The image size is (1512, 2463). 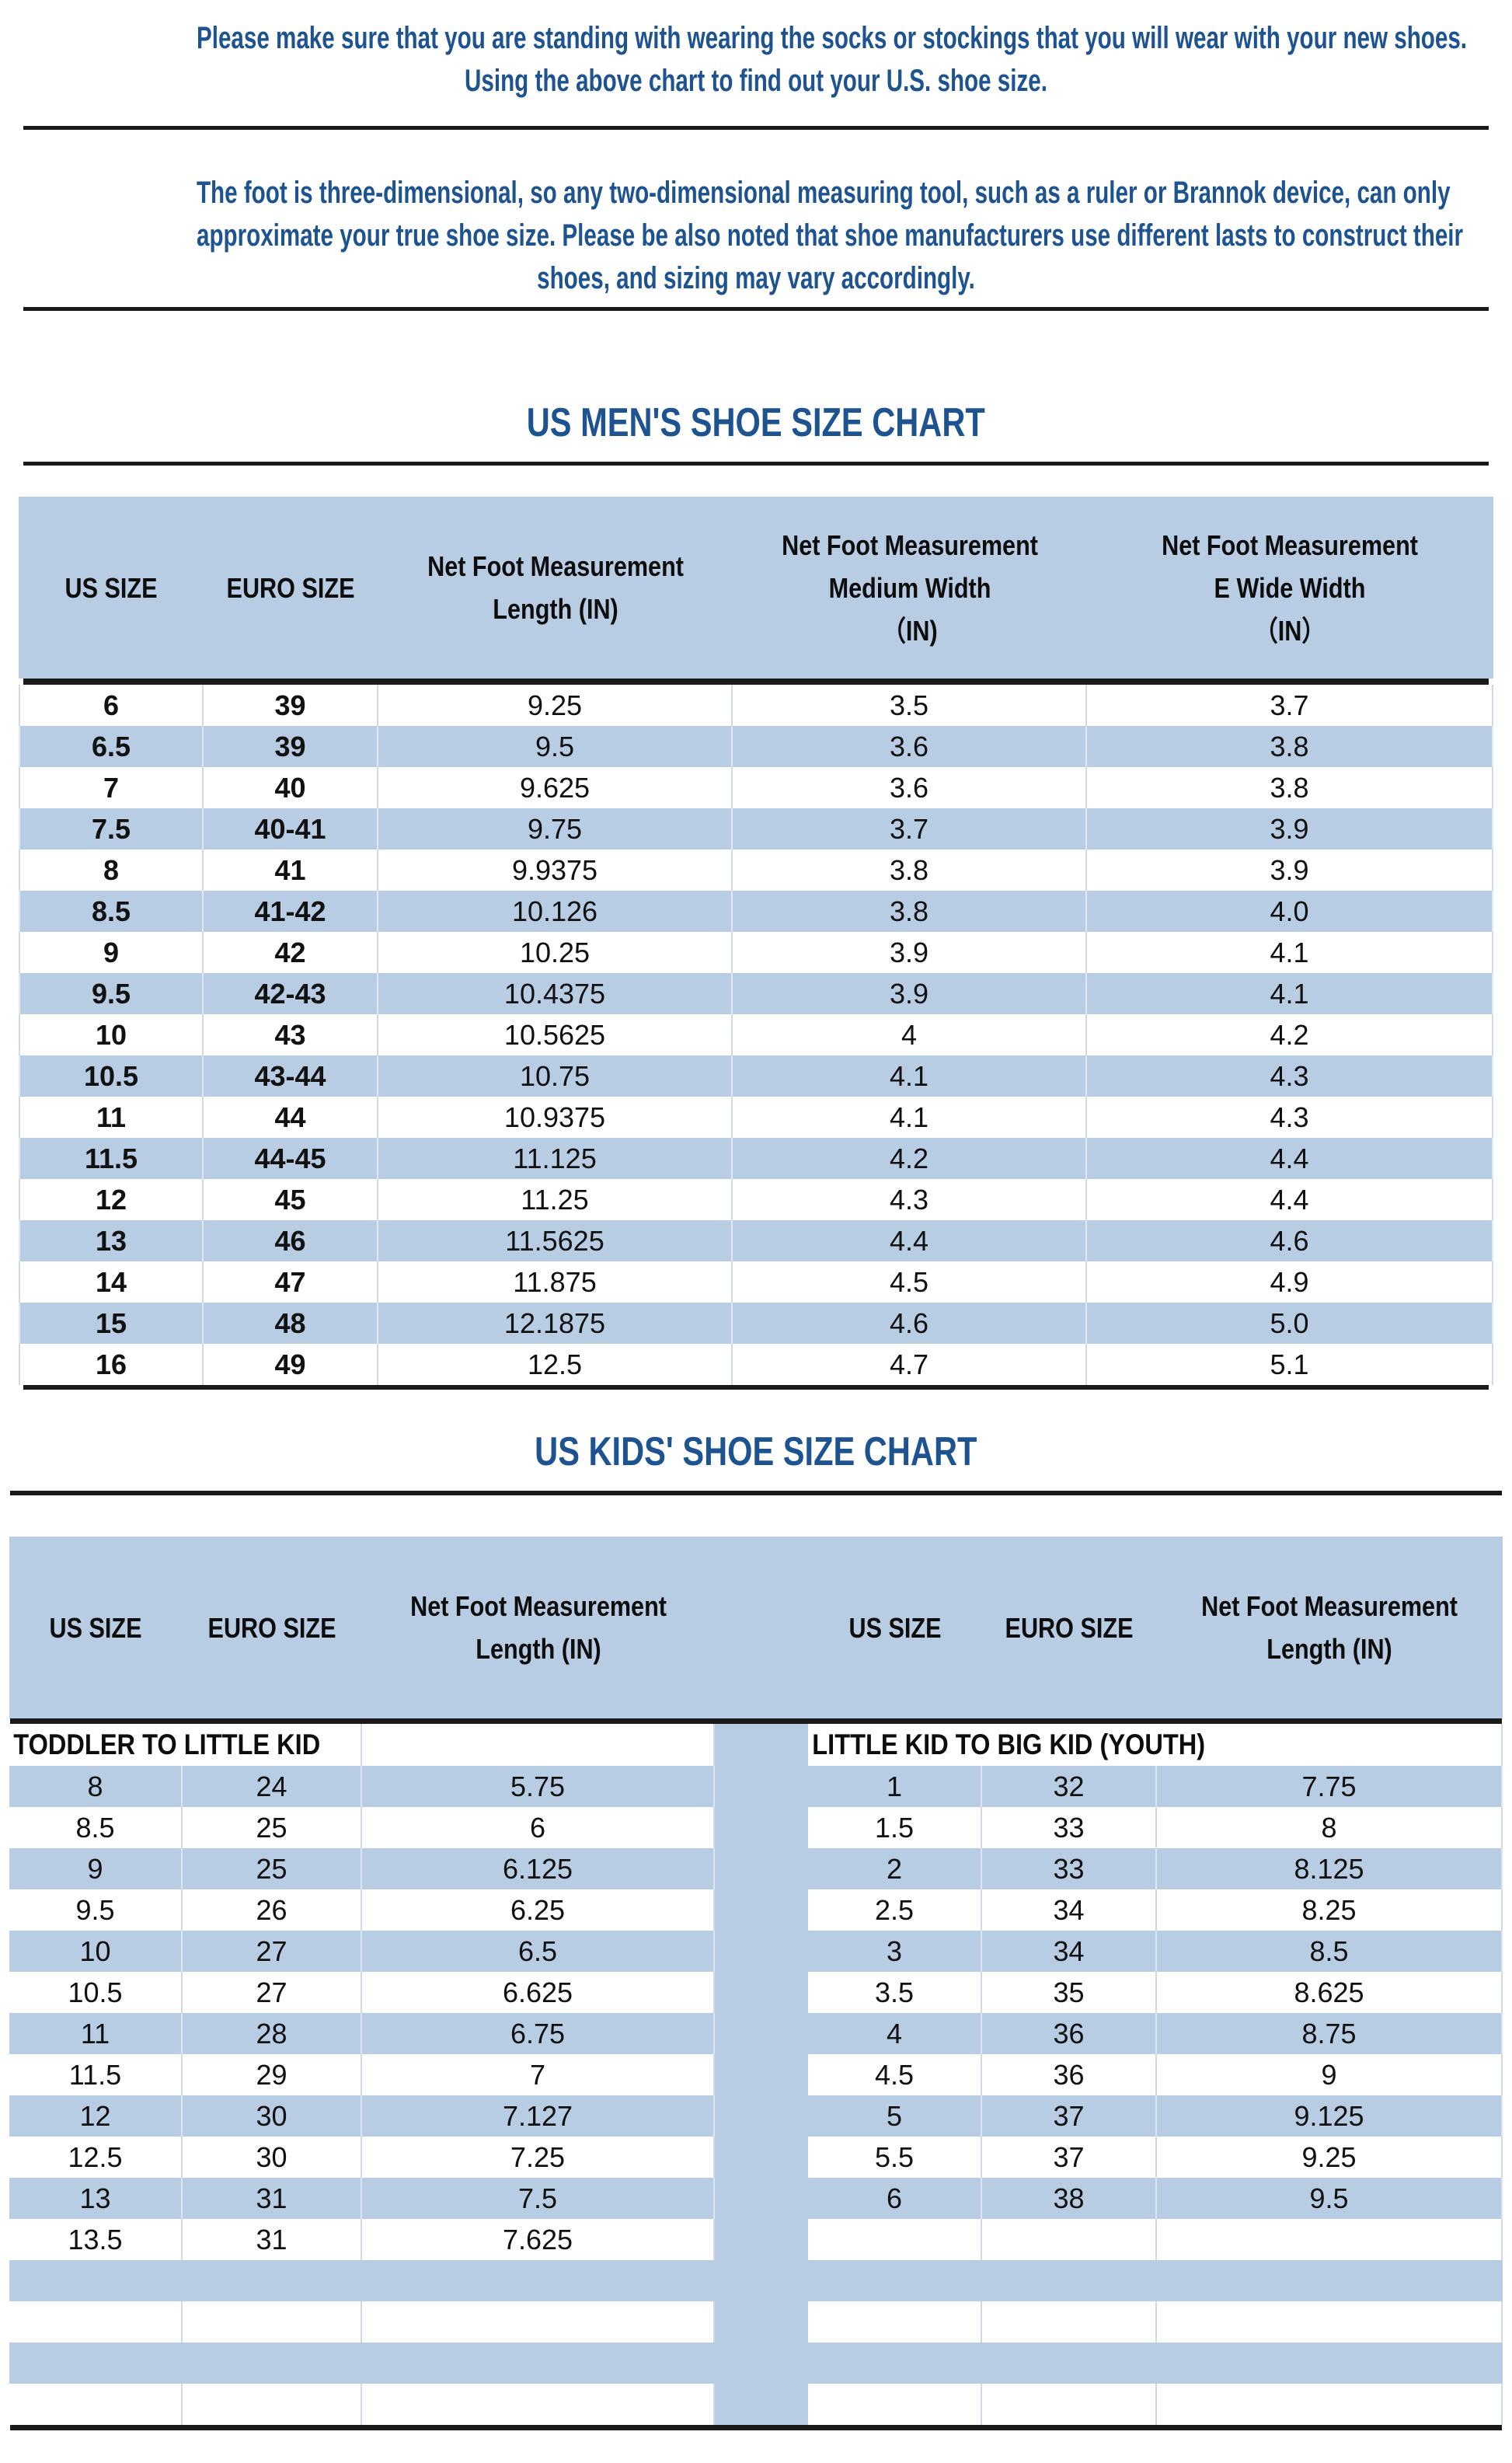 What do you see at coordinates (96, 2157) in the screenshot?
I see `kids-left-cell: 12.5` at bounding box center [96, 2157].